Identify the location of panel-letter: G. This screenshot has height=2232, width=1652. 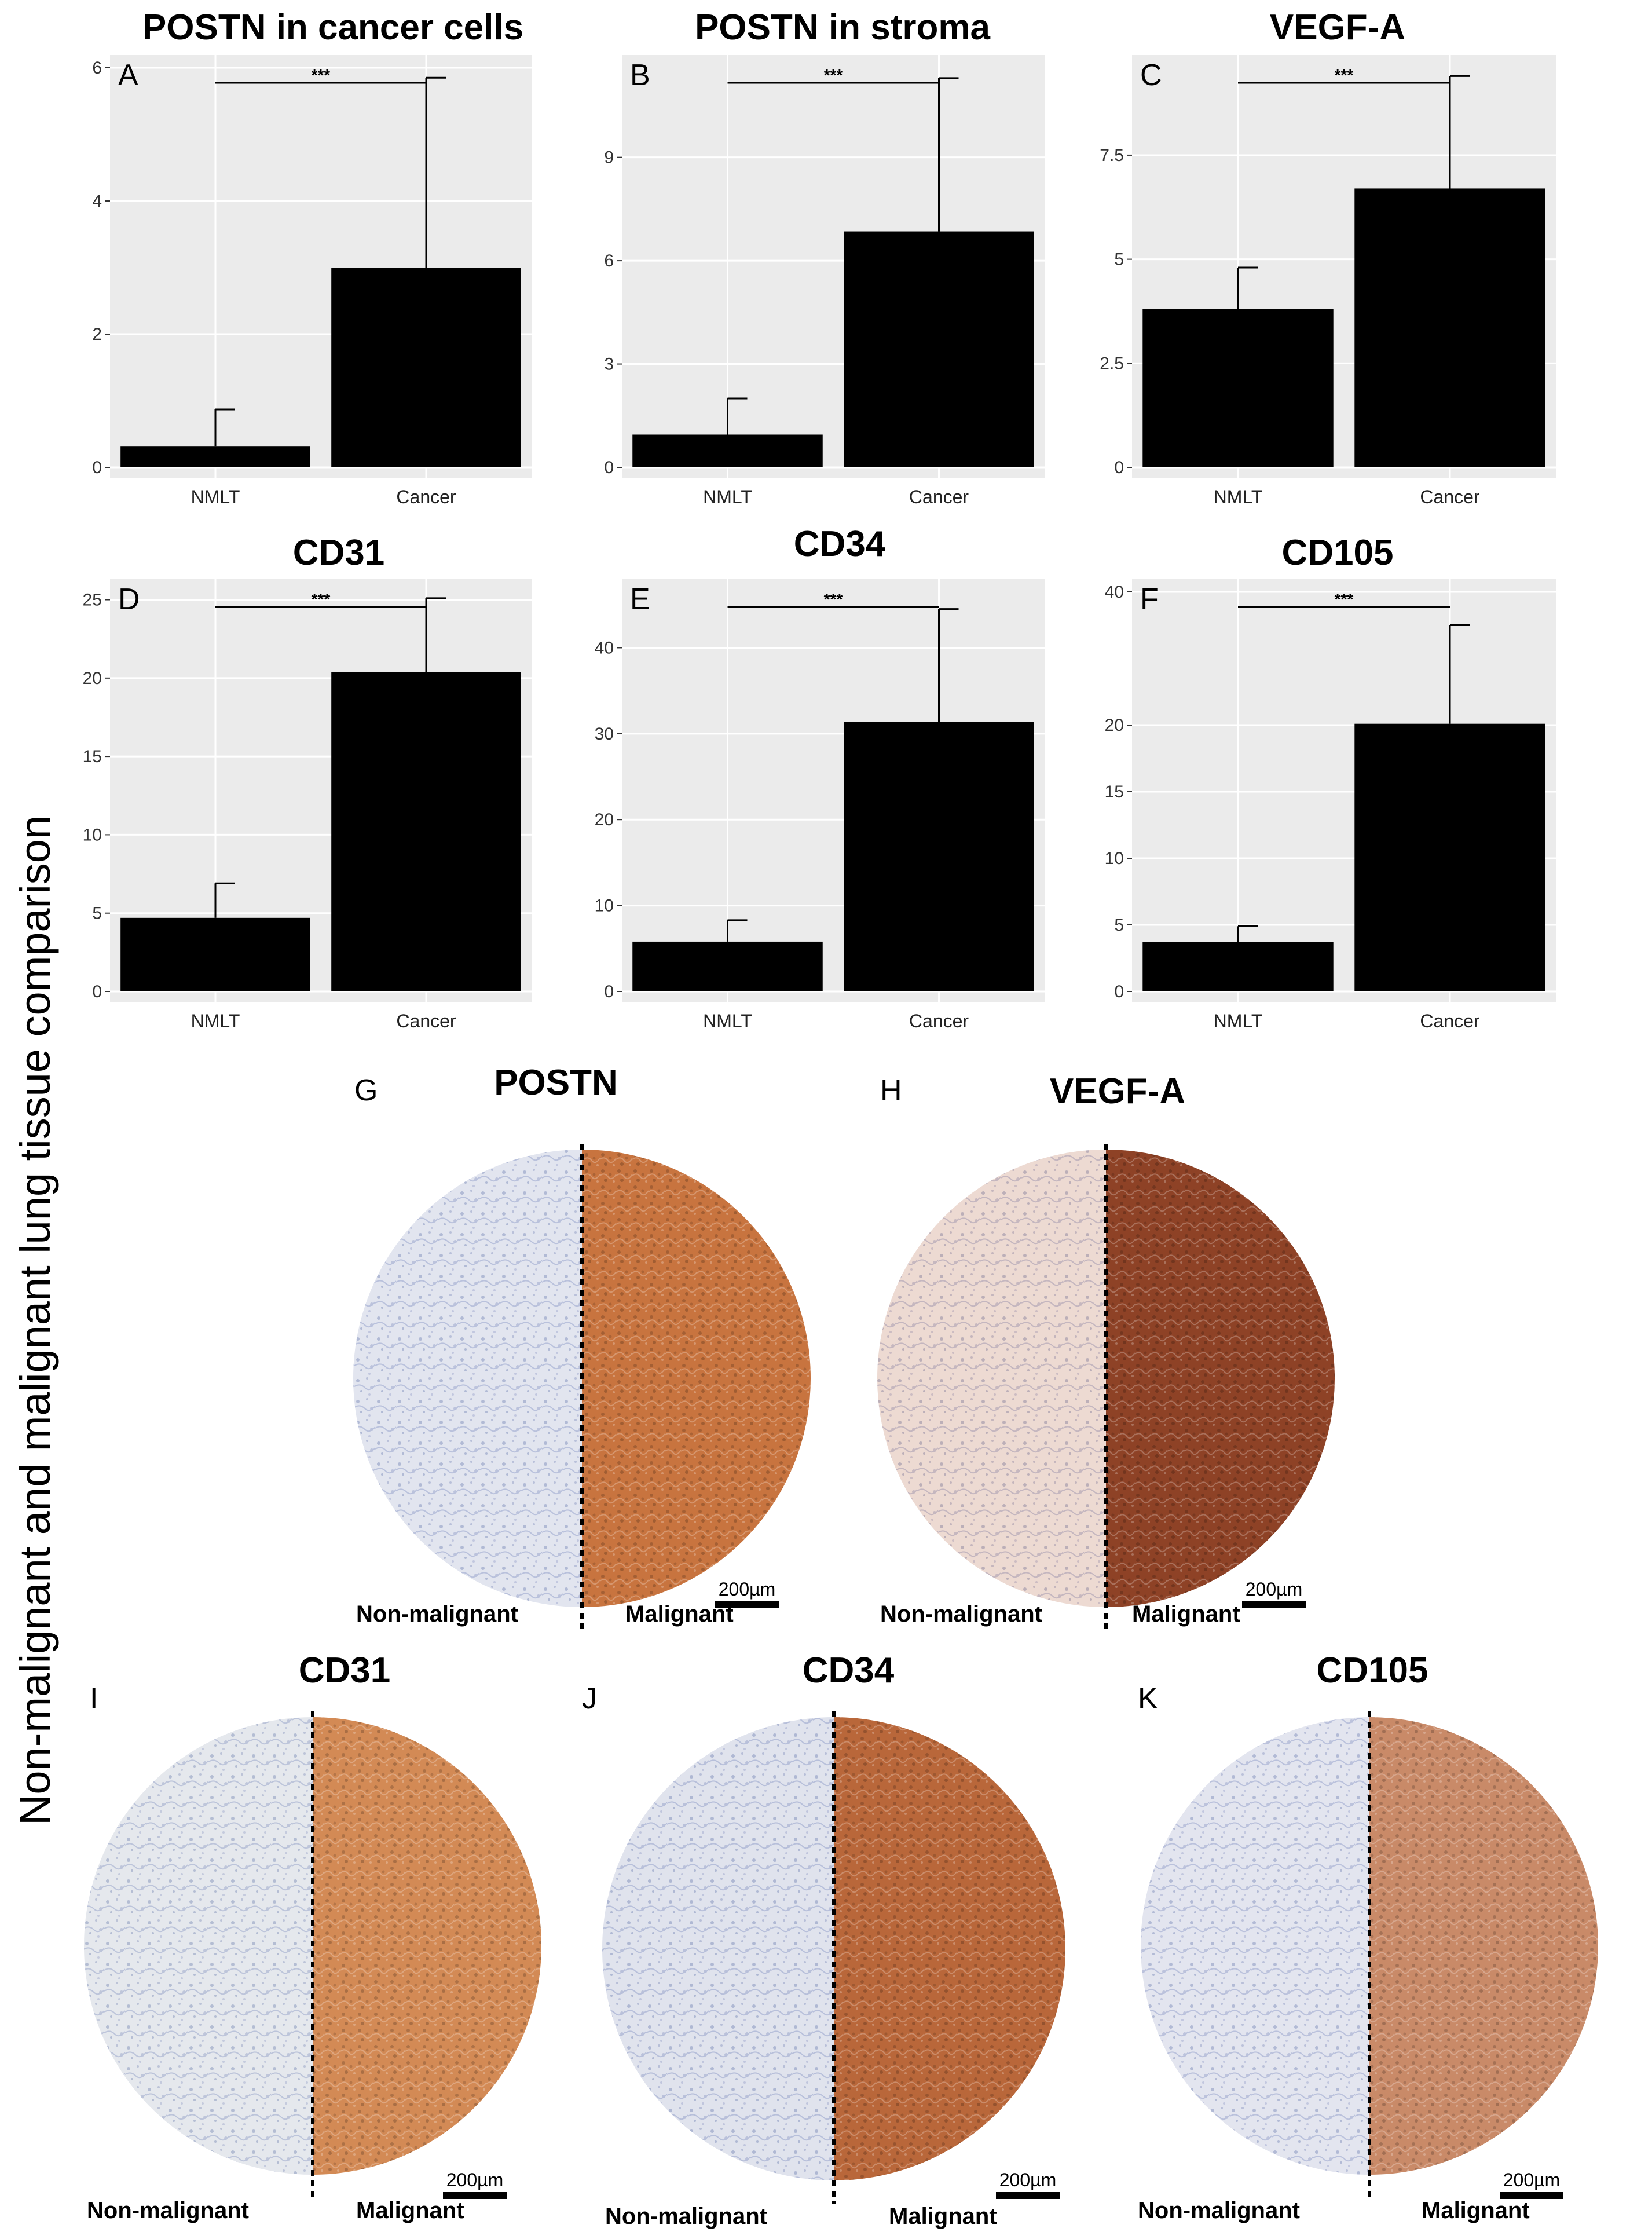
(366, 1090).